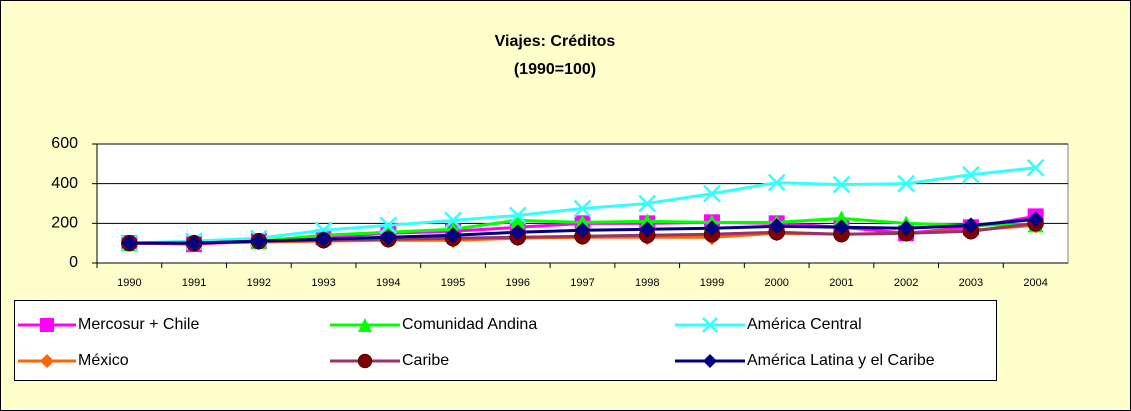  What do you see at coordinates (555, 41) in the screenshot?
I see `chart-title: Viajes: Créditos` at bounding box center [555, 41].